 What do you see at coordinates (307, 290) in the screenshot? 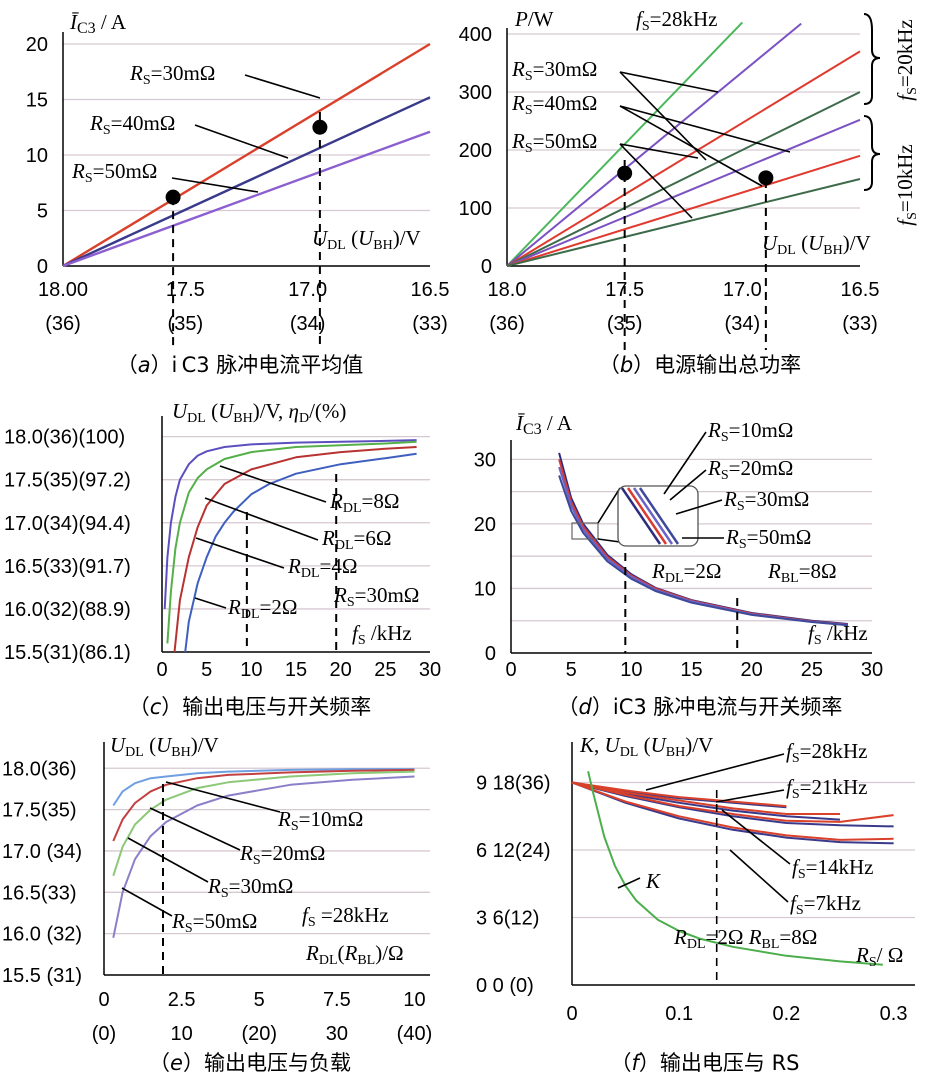
I see `x-tick-label: 17.0` at bounding box center [307, 290].